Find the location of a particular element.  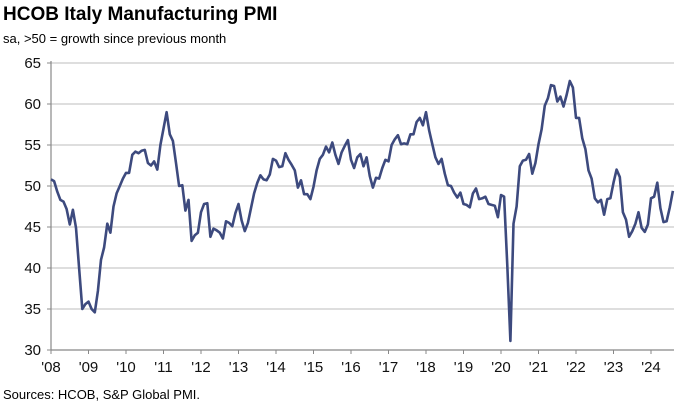

x-tick-label: '11 is located at coordinates (163, 367).